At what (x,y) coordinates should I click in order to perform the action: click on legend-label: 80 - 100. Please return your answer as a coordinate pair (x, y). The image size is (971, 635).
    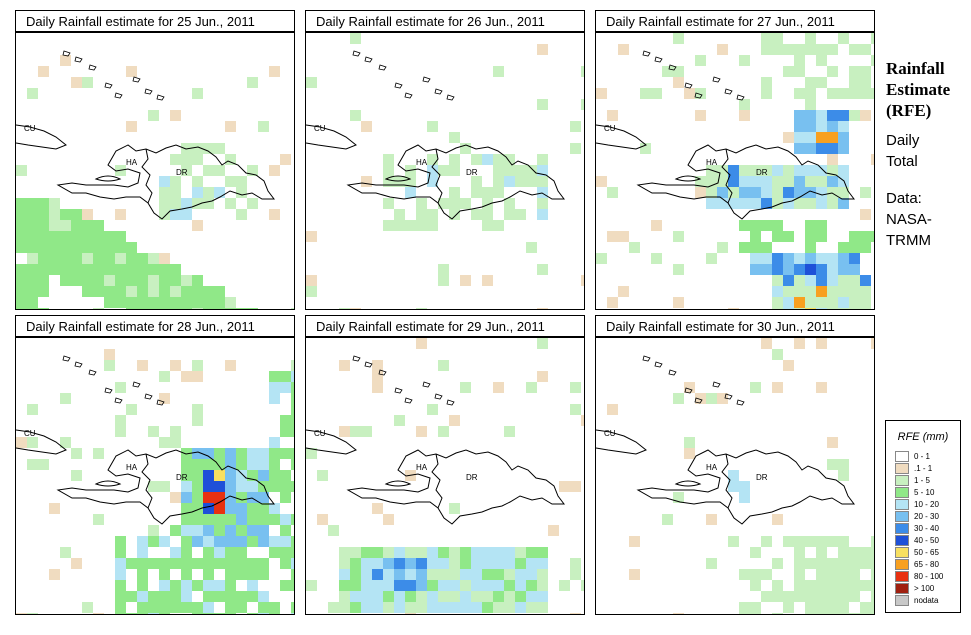
    Looking at the image, I should click on (929, 576).